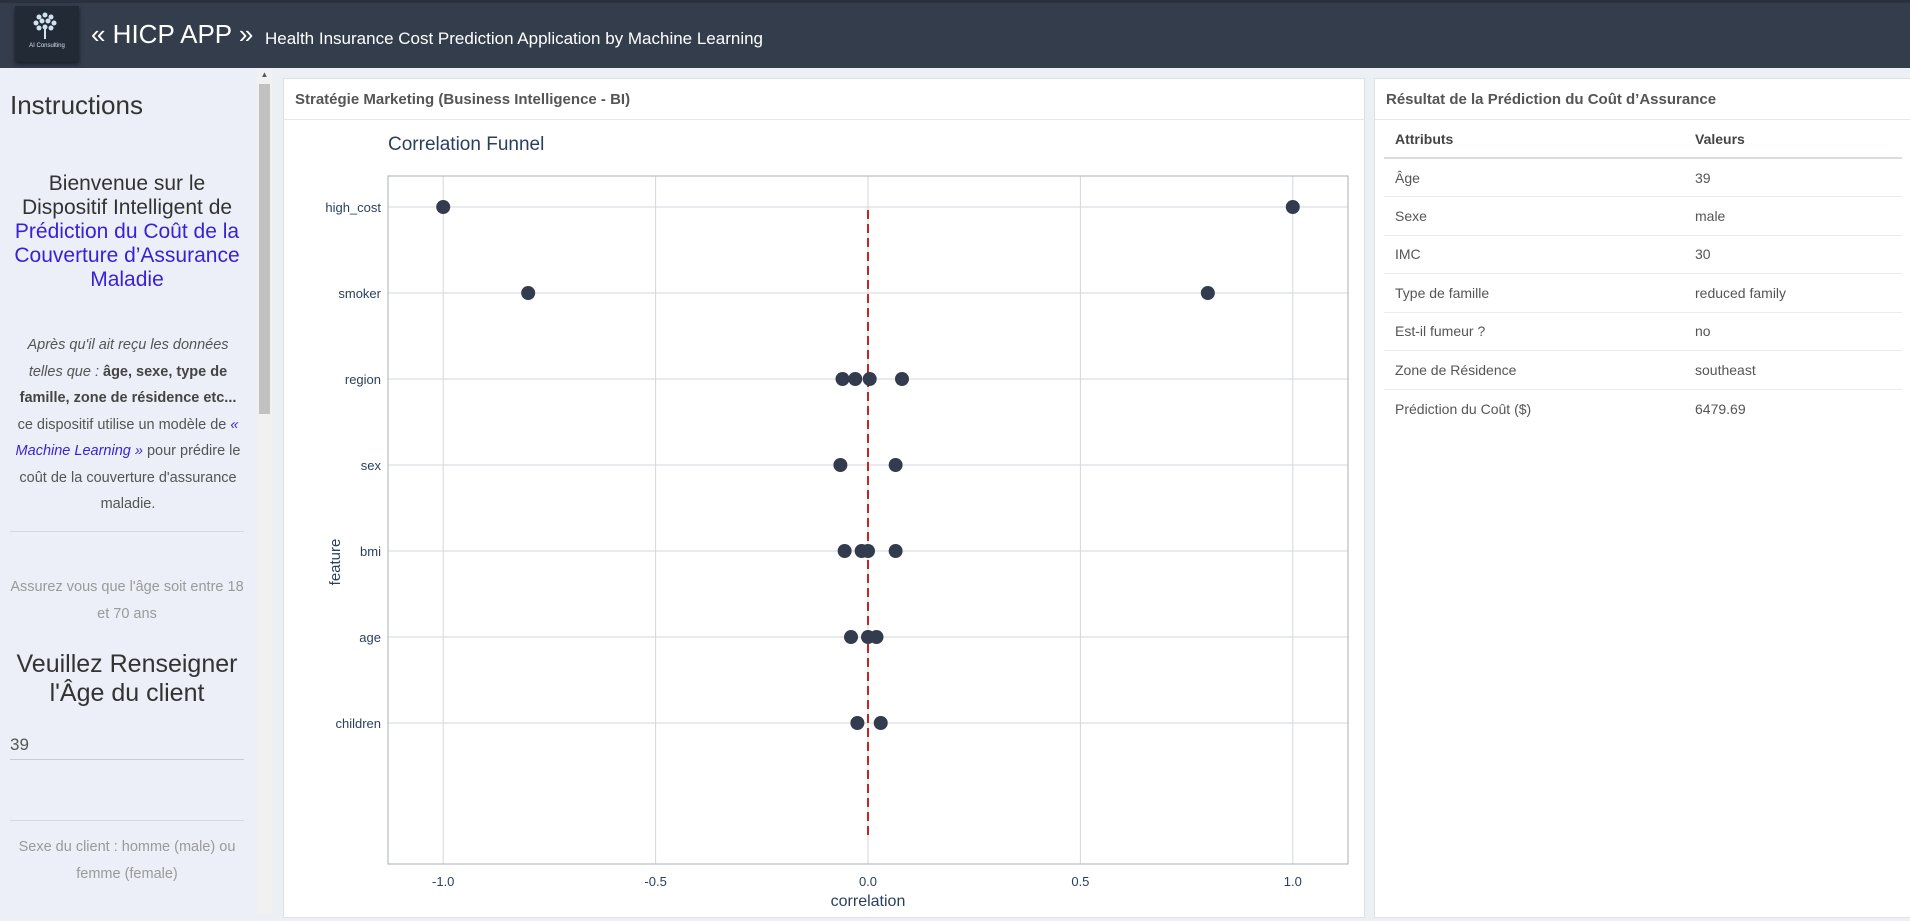  I want to click on row-attr: Zone de Résidence, so click(1534, 370).